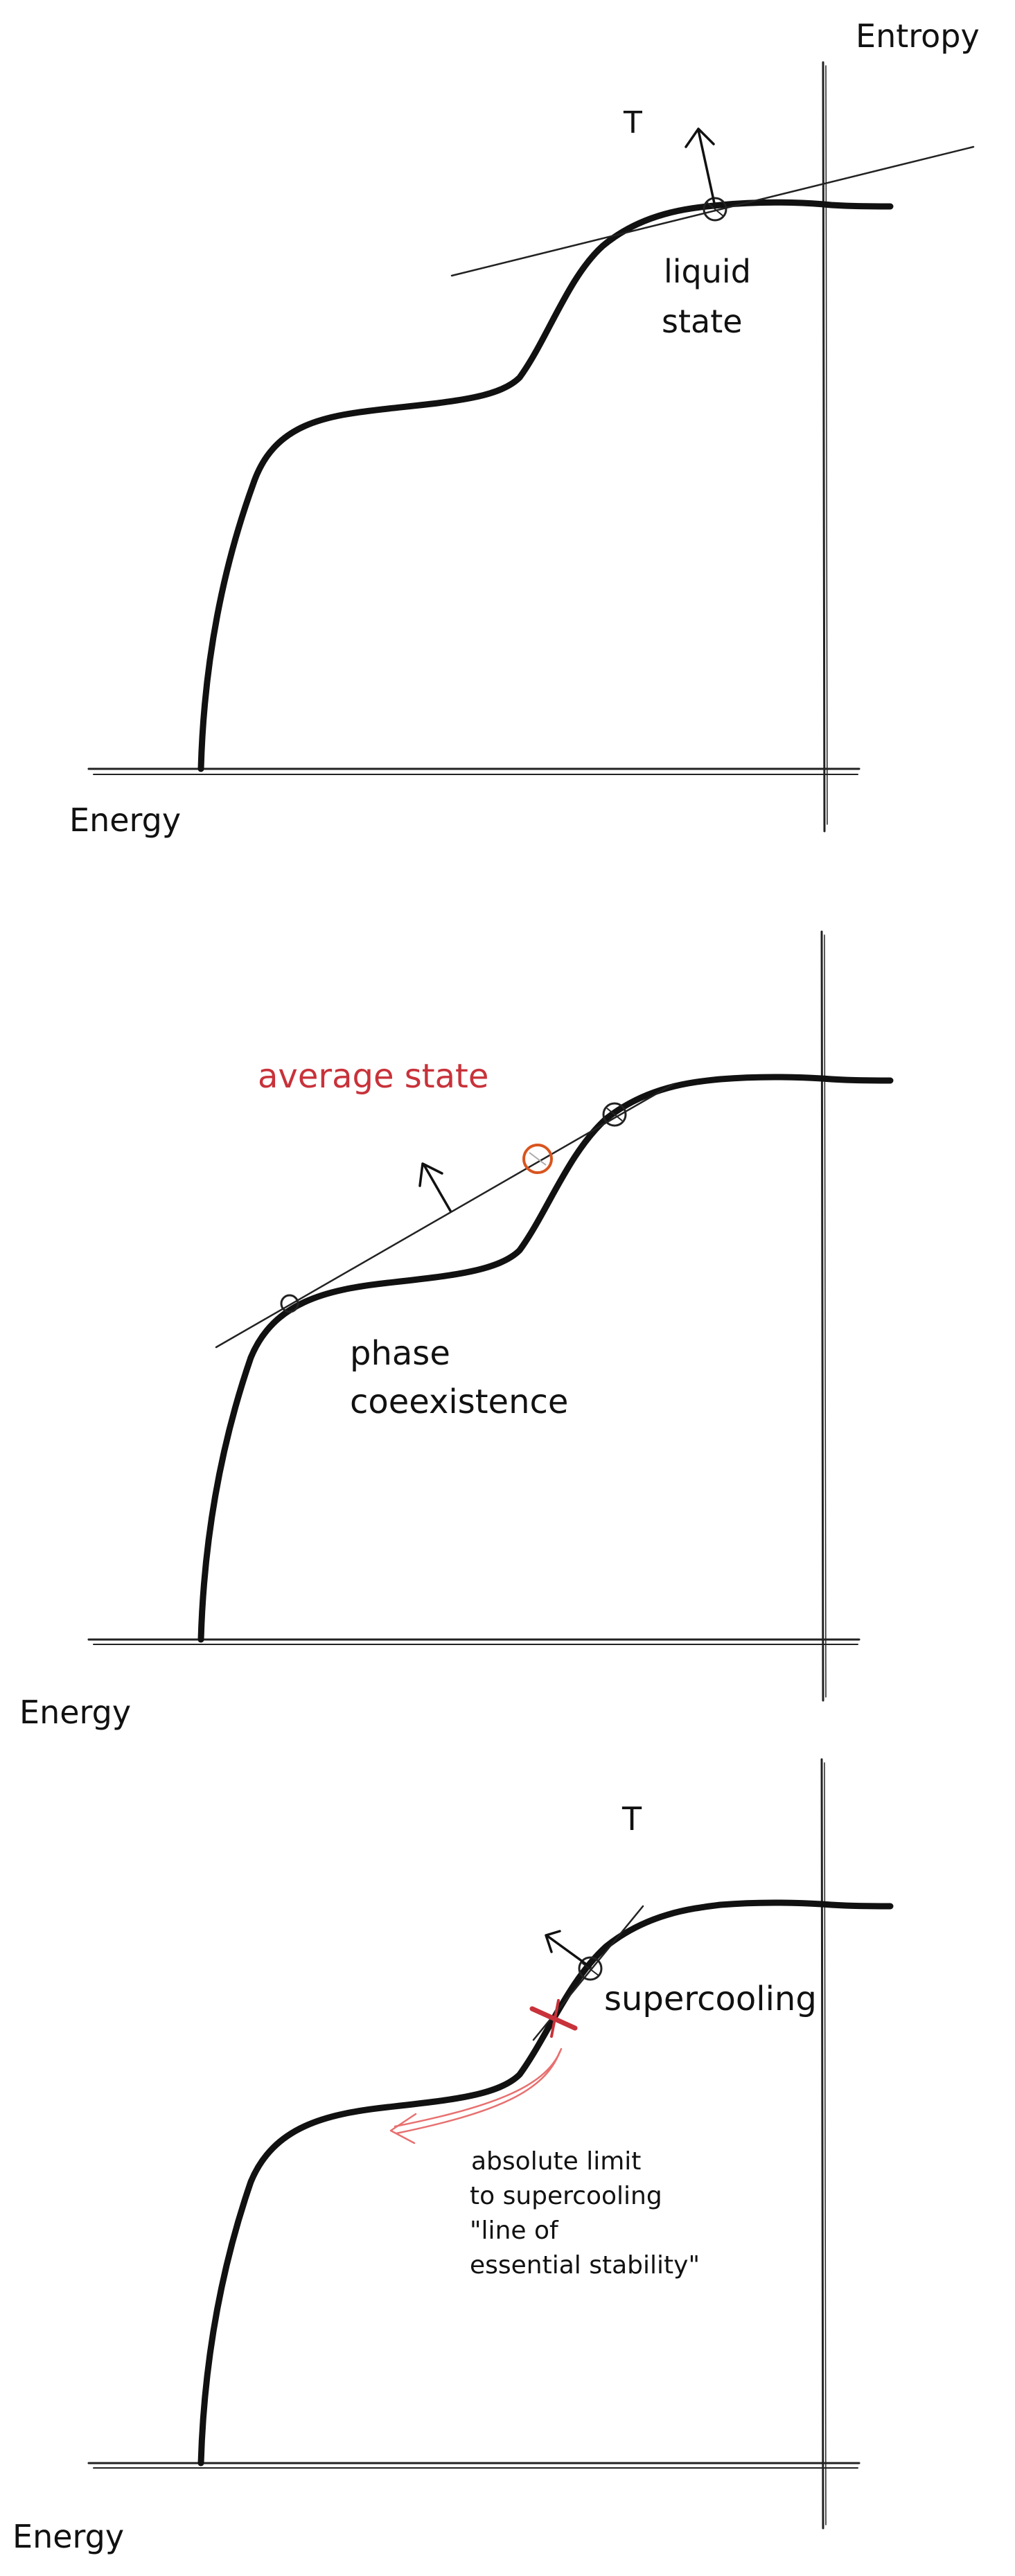  I want to click on panel-1-x-axis-label: Energy, so click(125, 820).